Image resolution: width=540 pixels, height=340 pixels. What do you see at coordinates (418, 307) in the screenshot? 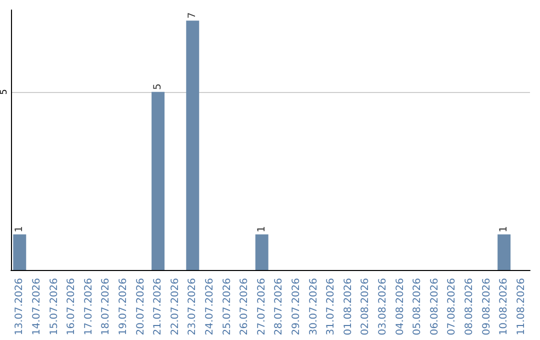
I see `x-tick-label: 05.08.2026` at bounding box center [418, 307].